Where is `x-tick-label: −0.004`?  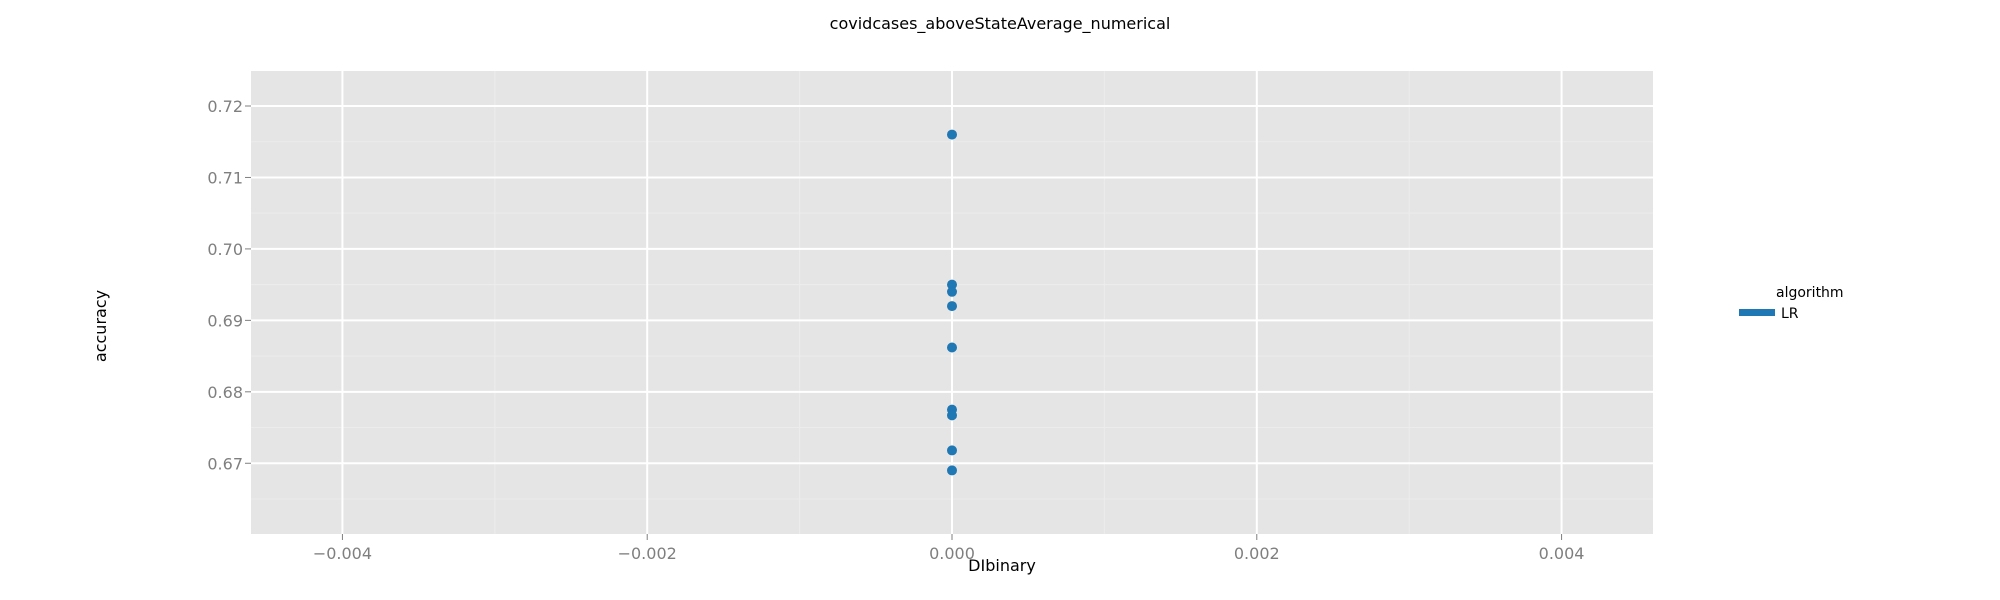 x-tick-label: −0.004 is located at coordinates (342, 553).